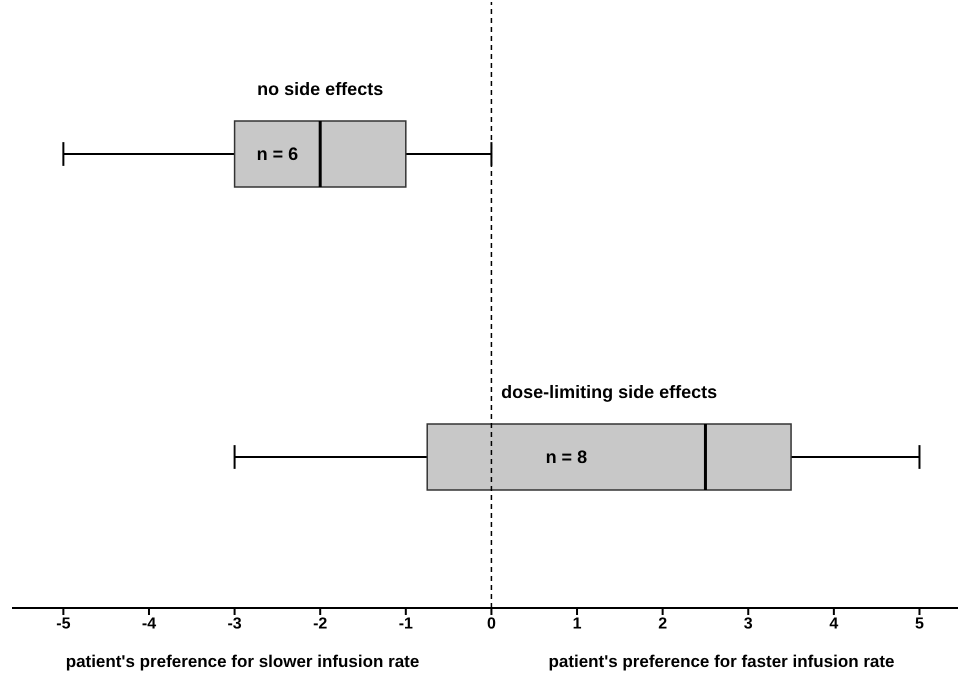 The height and width of the screenshot is (685, 958). What do you see at coordinates (63, 623) in the screenshot?
I see `x-tick-label: -5` at bounding box center [63, 623].